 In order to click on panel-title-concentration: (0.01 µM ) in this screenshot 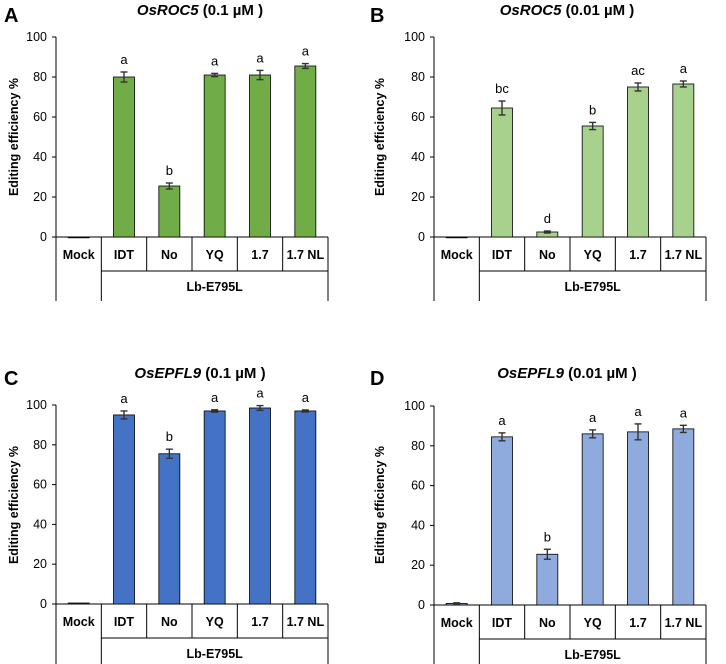, I will do `click(600, 10)`.